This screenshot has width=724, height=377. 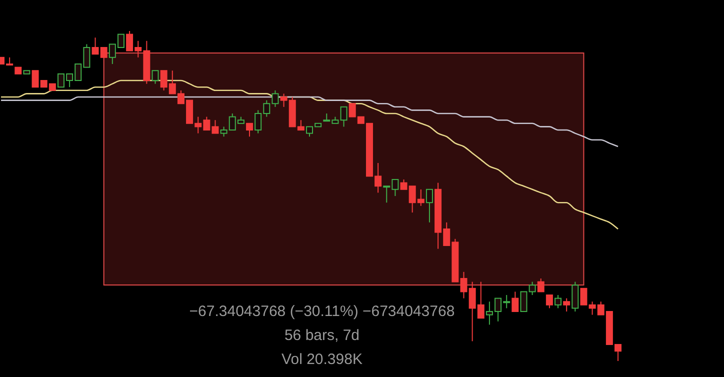 I want to click on annotation: 56 bars, 7d, so click(x=322, y=335).